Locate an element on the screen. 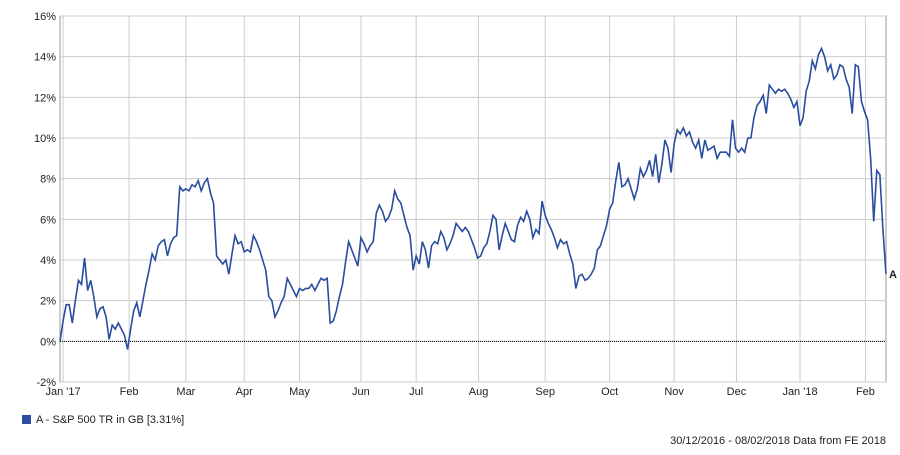  x-tick-label: Sep is located at coordinates (545, 392).